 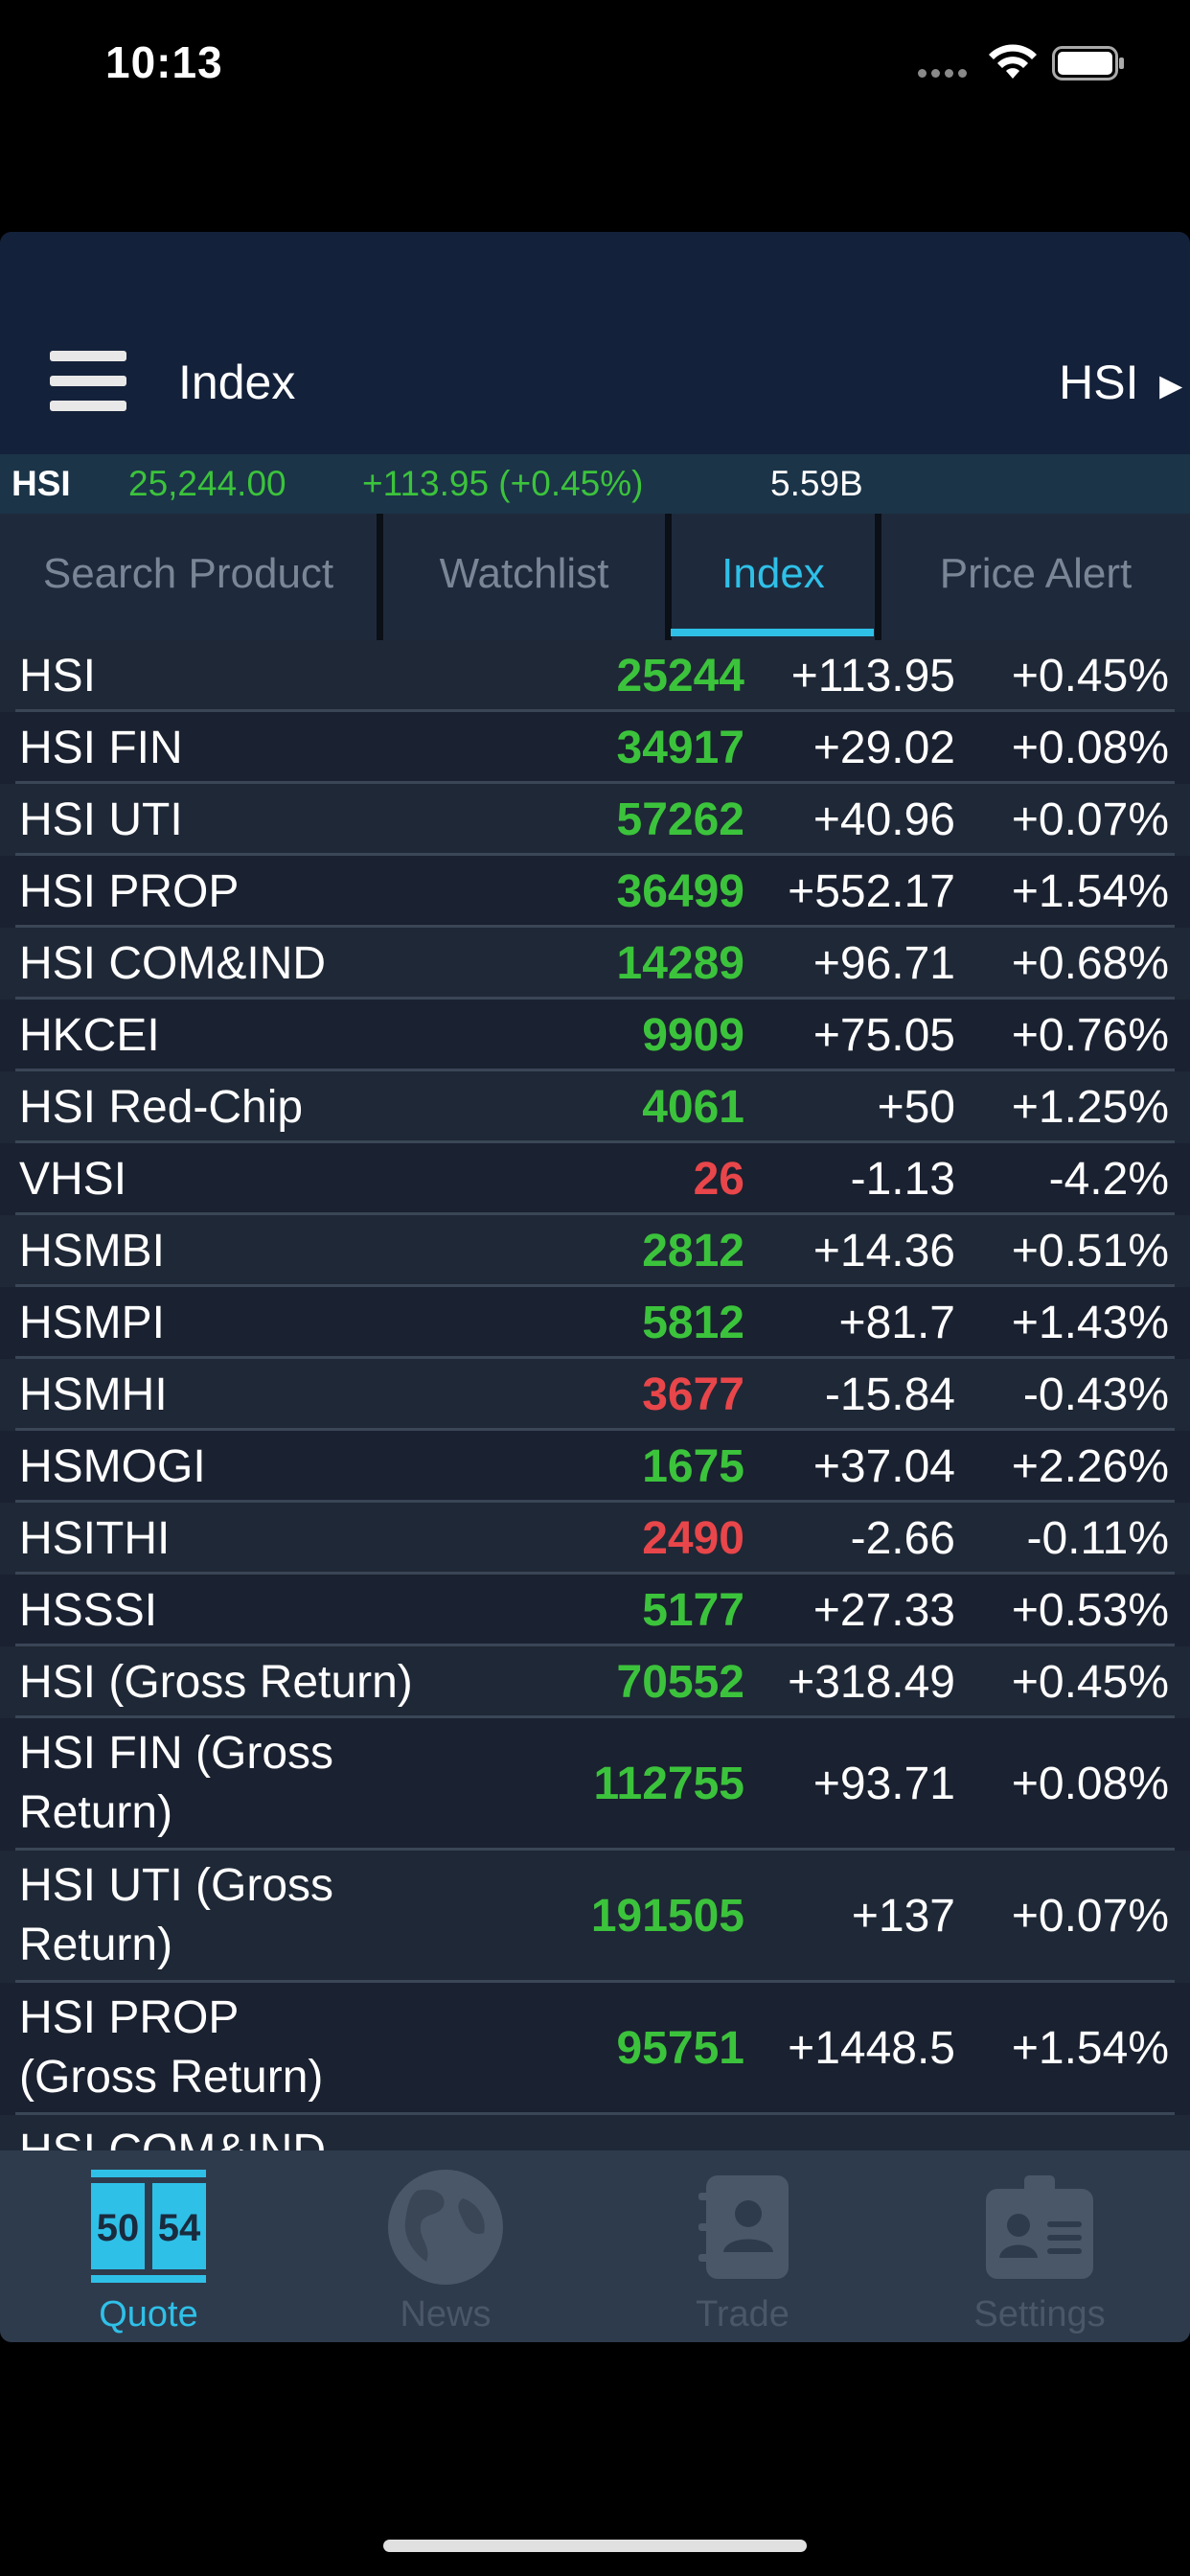 I want to click on globe-icon, so click(x=445, y=2227).